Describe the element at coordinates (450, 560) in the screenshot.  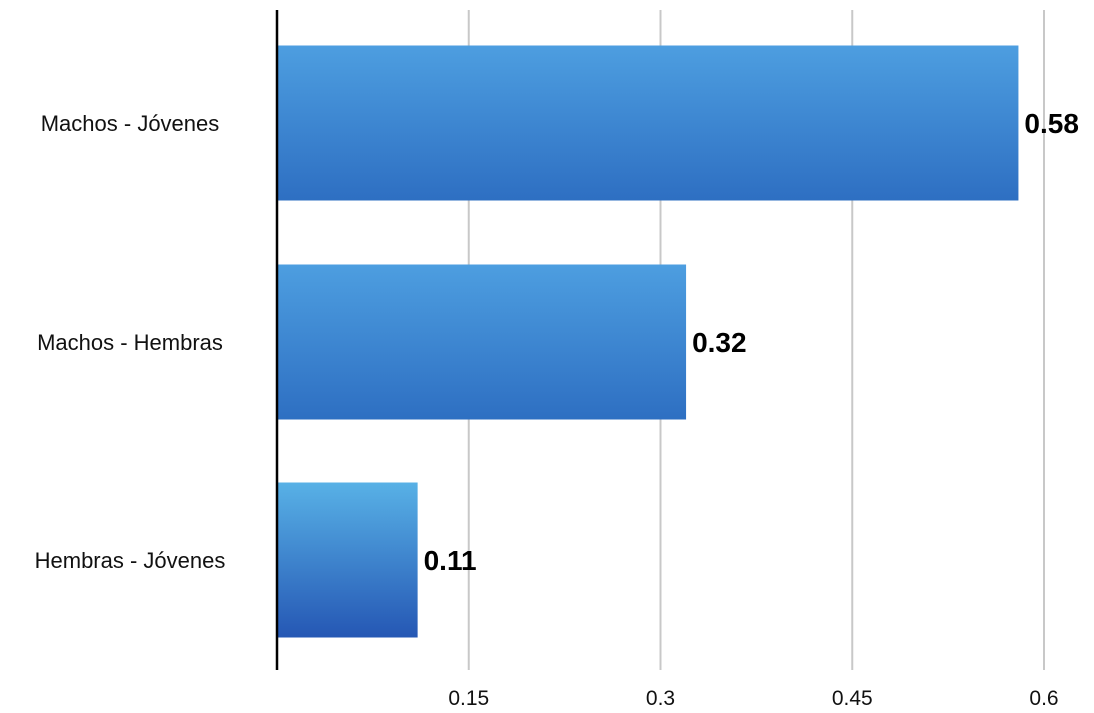
I see `data-label: 0.11` at that location.